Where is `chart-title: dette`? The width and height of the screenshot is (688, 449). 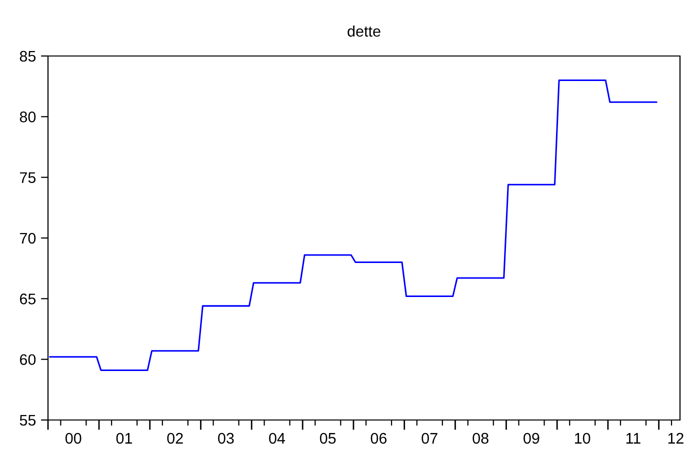
chart-title: dette is located at coordinates (364, 31).